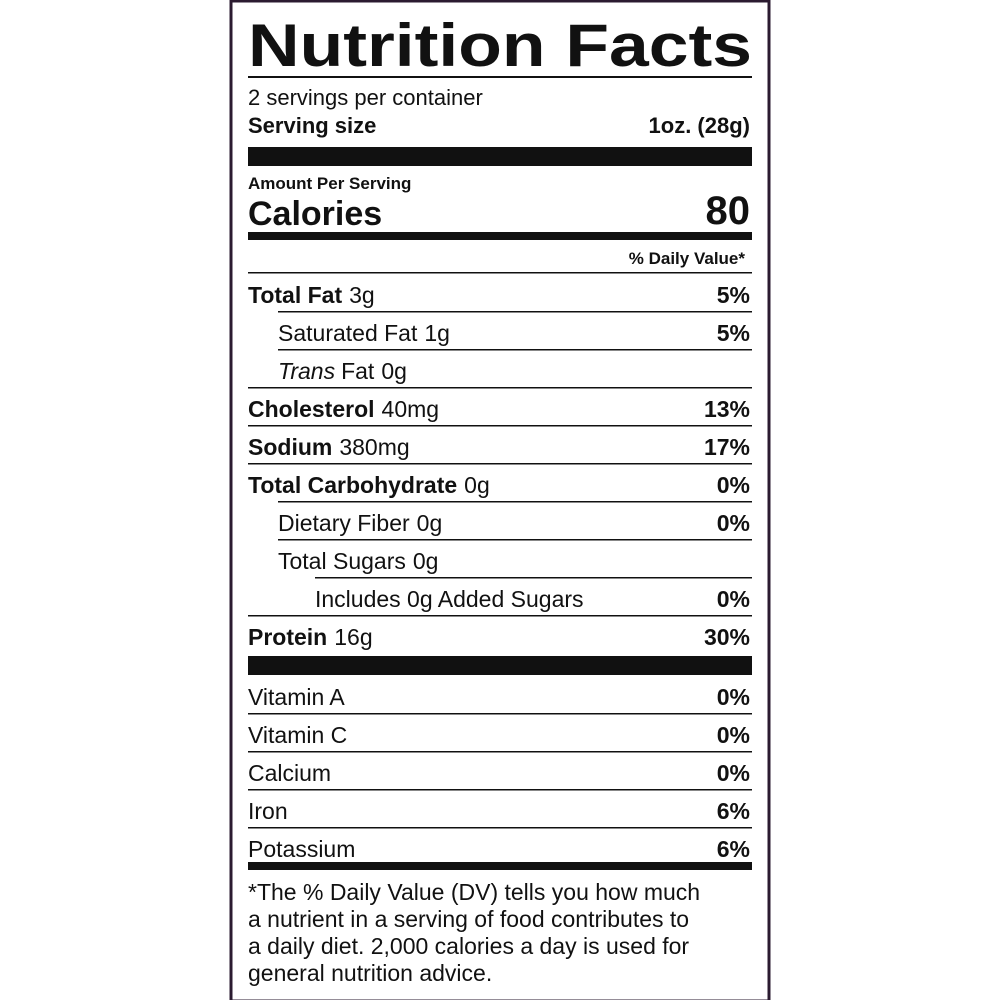 The height and width of the screenshot is (1000, 1000). I want to click on footnote-line: general nutrition advice., so click(370, 973).